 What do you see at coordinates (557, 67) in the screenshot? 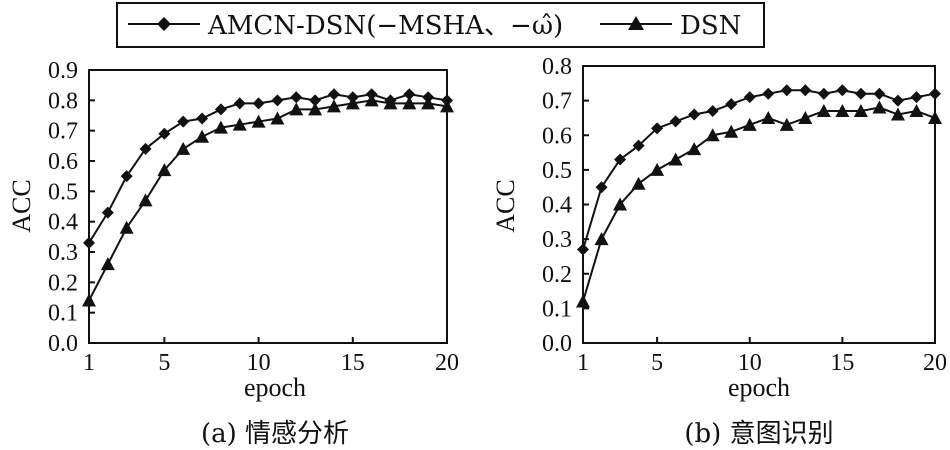
I see `y-tick-label: 0.8` at bounding box center [557, 67].